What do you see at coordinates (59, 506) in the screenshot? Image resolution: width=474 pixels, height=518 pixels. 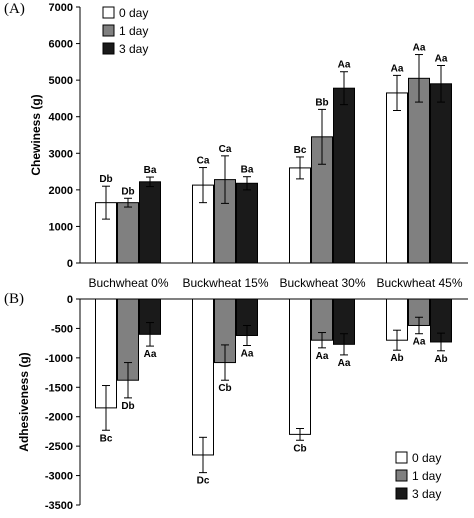 I see `y-tick-label: -3500` at bounding box center [59, 506].